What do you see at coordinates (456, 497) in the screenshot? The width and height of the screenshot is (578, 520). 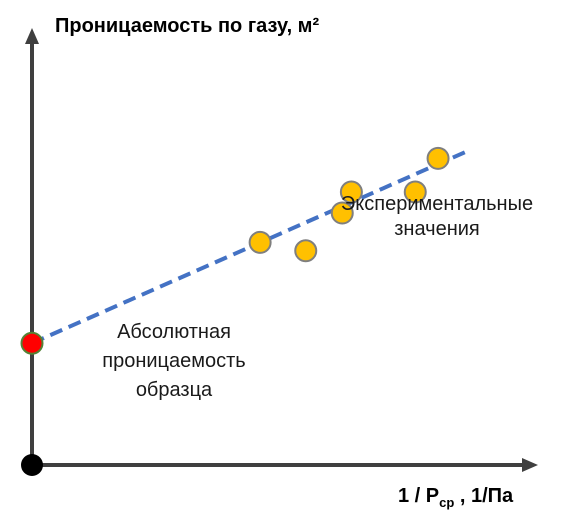 I see `x-axis-title: 1 / Pср , 1/Па` at bounding box center [456, 497].